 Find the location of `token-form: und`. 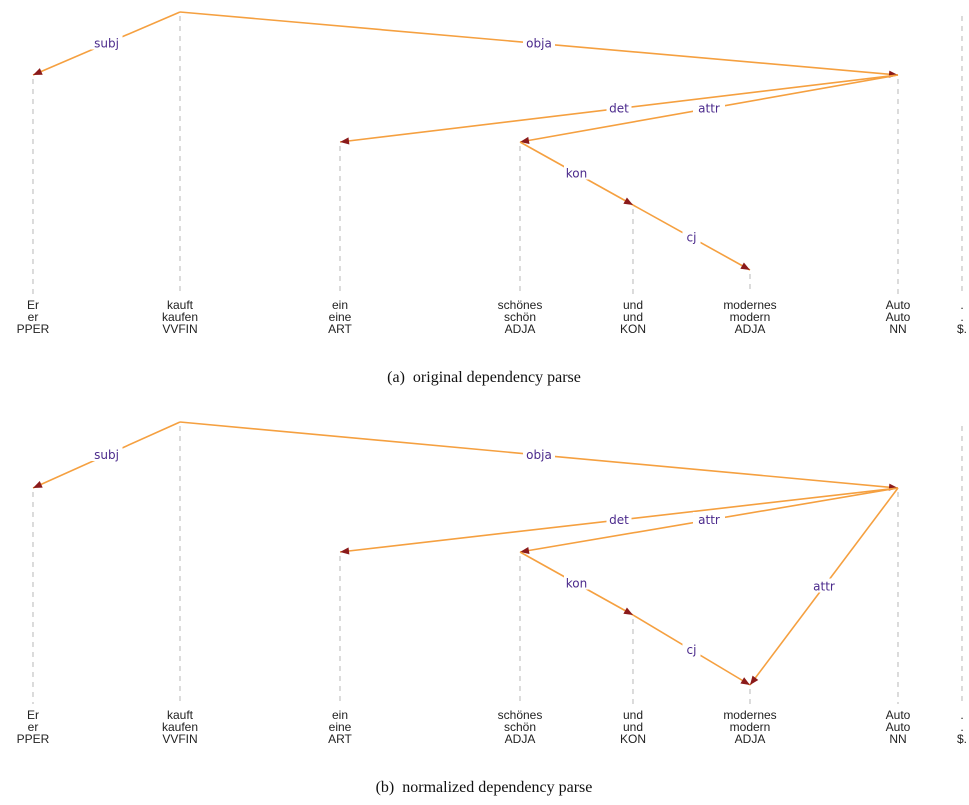

token-form: und is located at coordinates (633, 305).